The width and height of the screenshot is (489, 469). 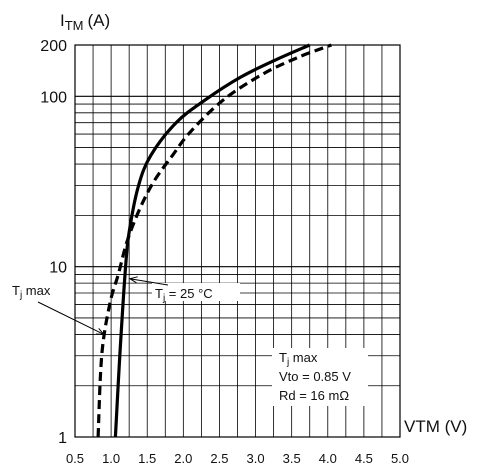 I want to click on y-axis-title: ITM (A), so click(x=85, y=22).